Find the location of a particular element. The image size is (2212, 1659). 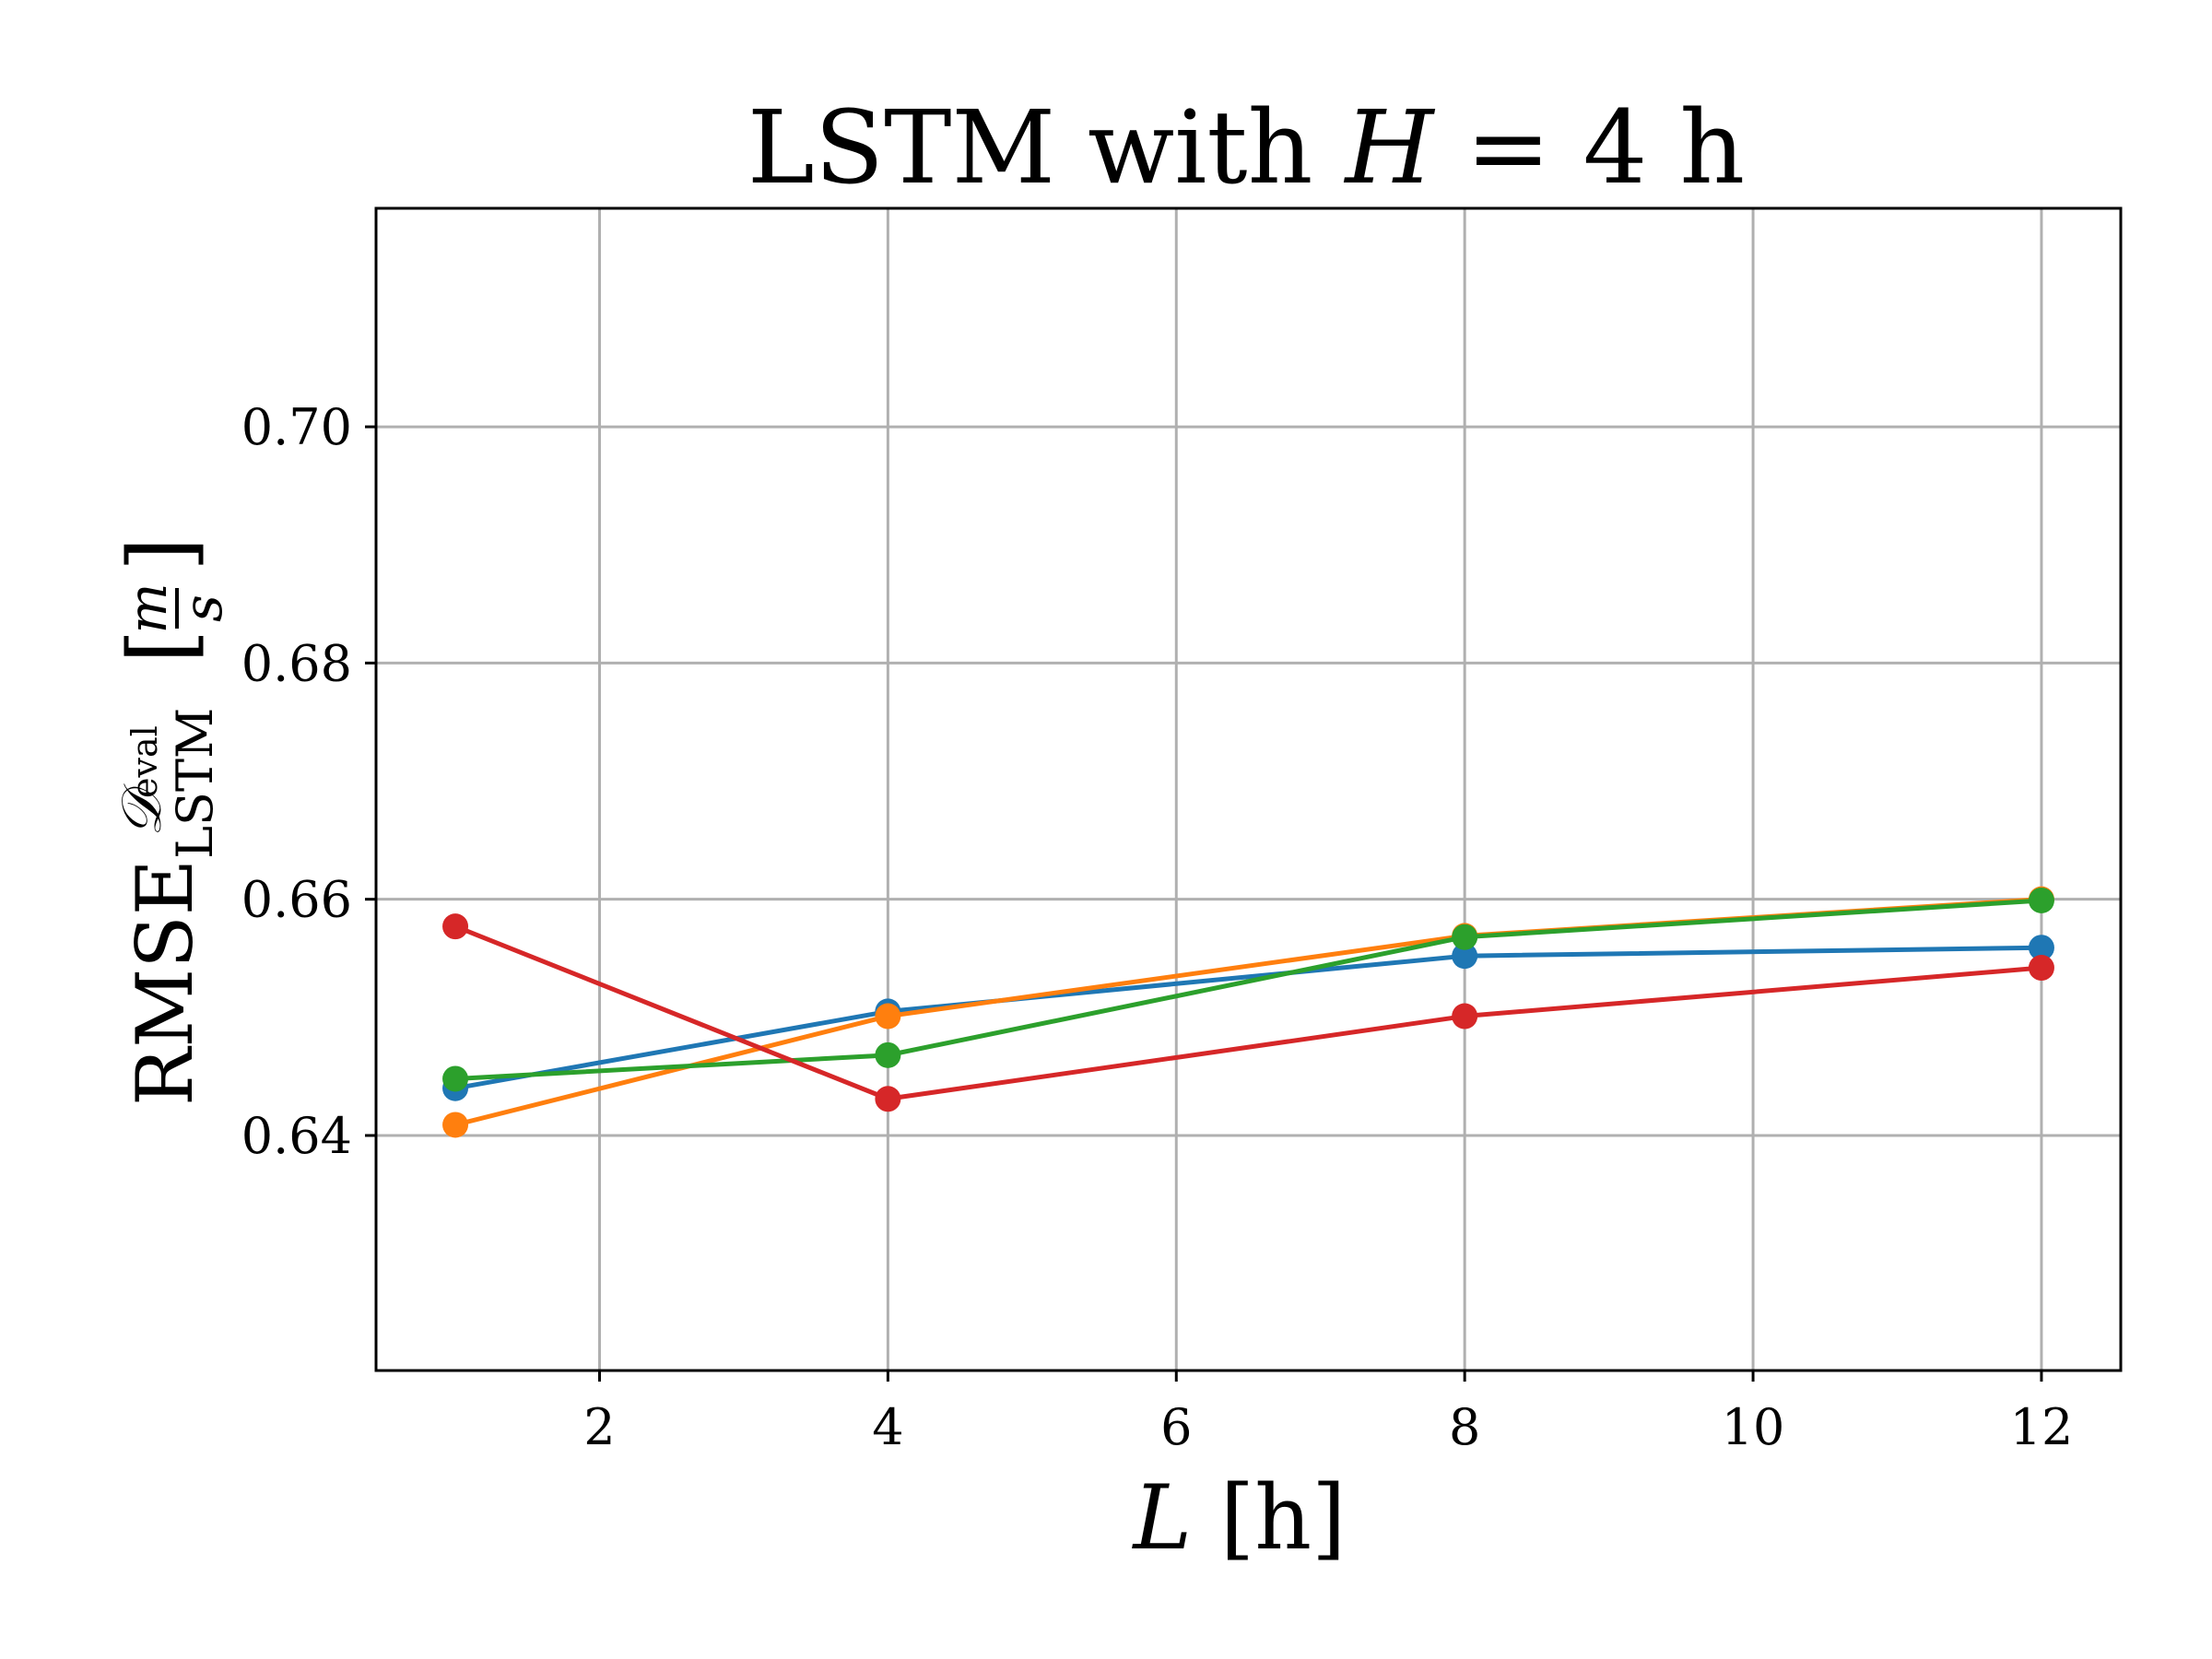

x-tick-label: 8 is located at coordinates (1464, 1427).